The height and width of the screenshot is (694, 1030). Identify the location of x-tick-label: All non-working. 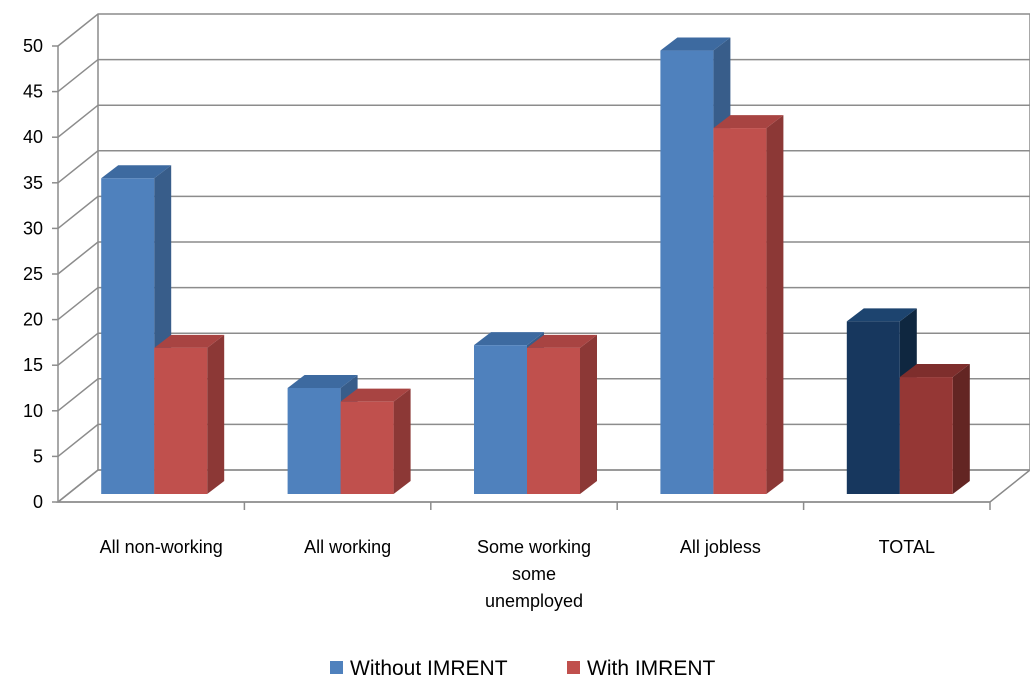
(161, 547).